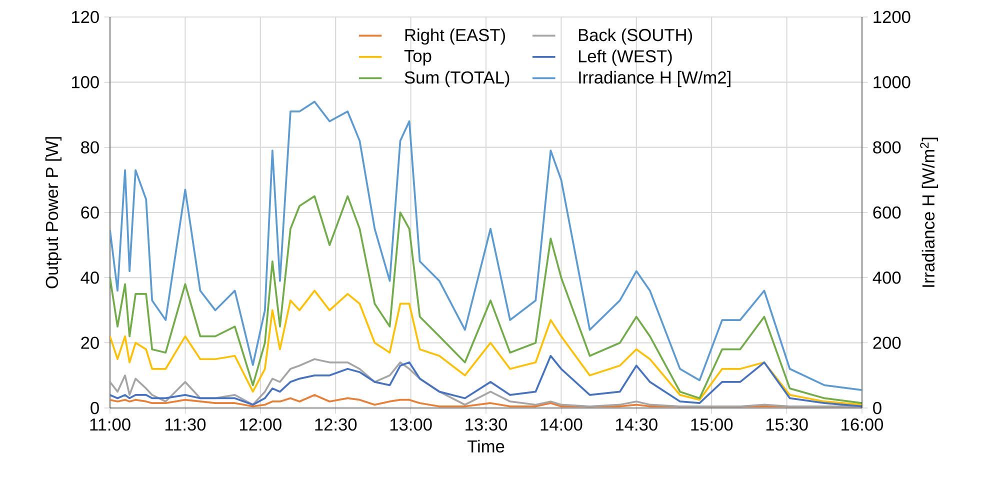 Image resolution: width=982 pixels, height=493 pixels. I want to click on y2-tick-label: 800, so click(887, 147).